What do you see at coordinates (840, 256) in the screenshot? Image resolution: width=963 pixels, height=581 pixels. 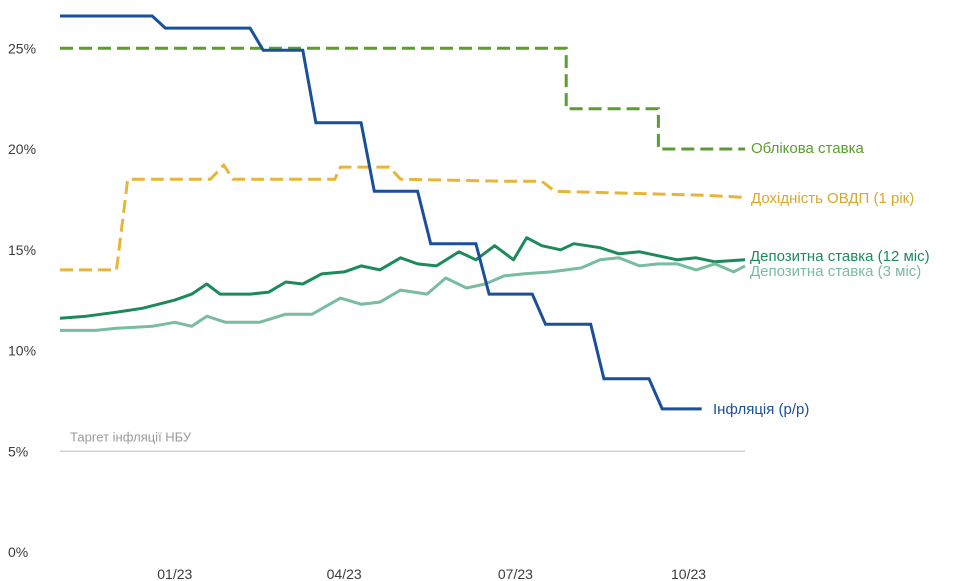 I see `series-end-label: Депозитна ставка (12 міс)` at bounding box center [840, 256].